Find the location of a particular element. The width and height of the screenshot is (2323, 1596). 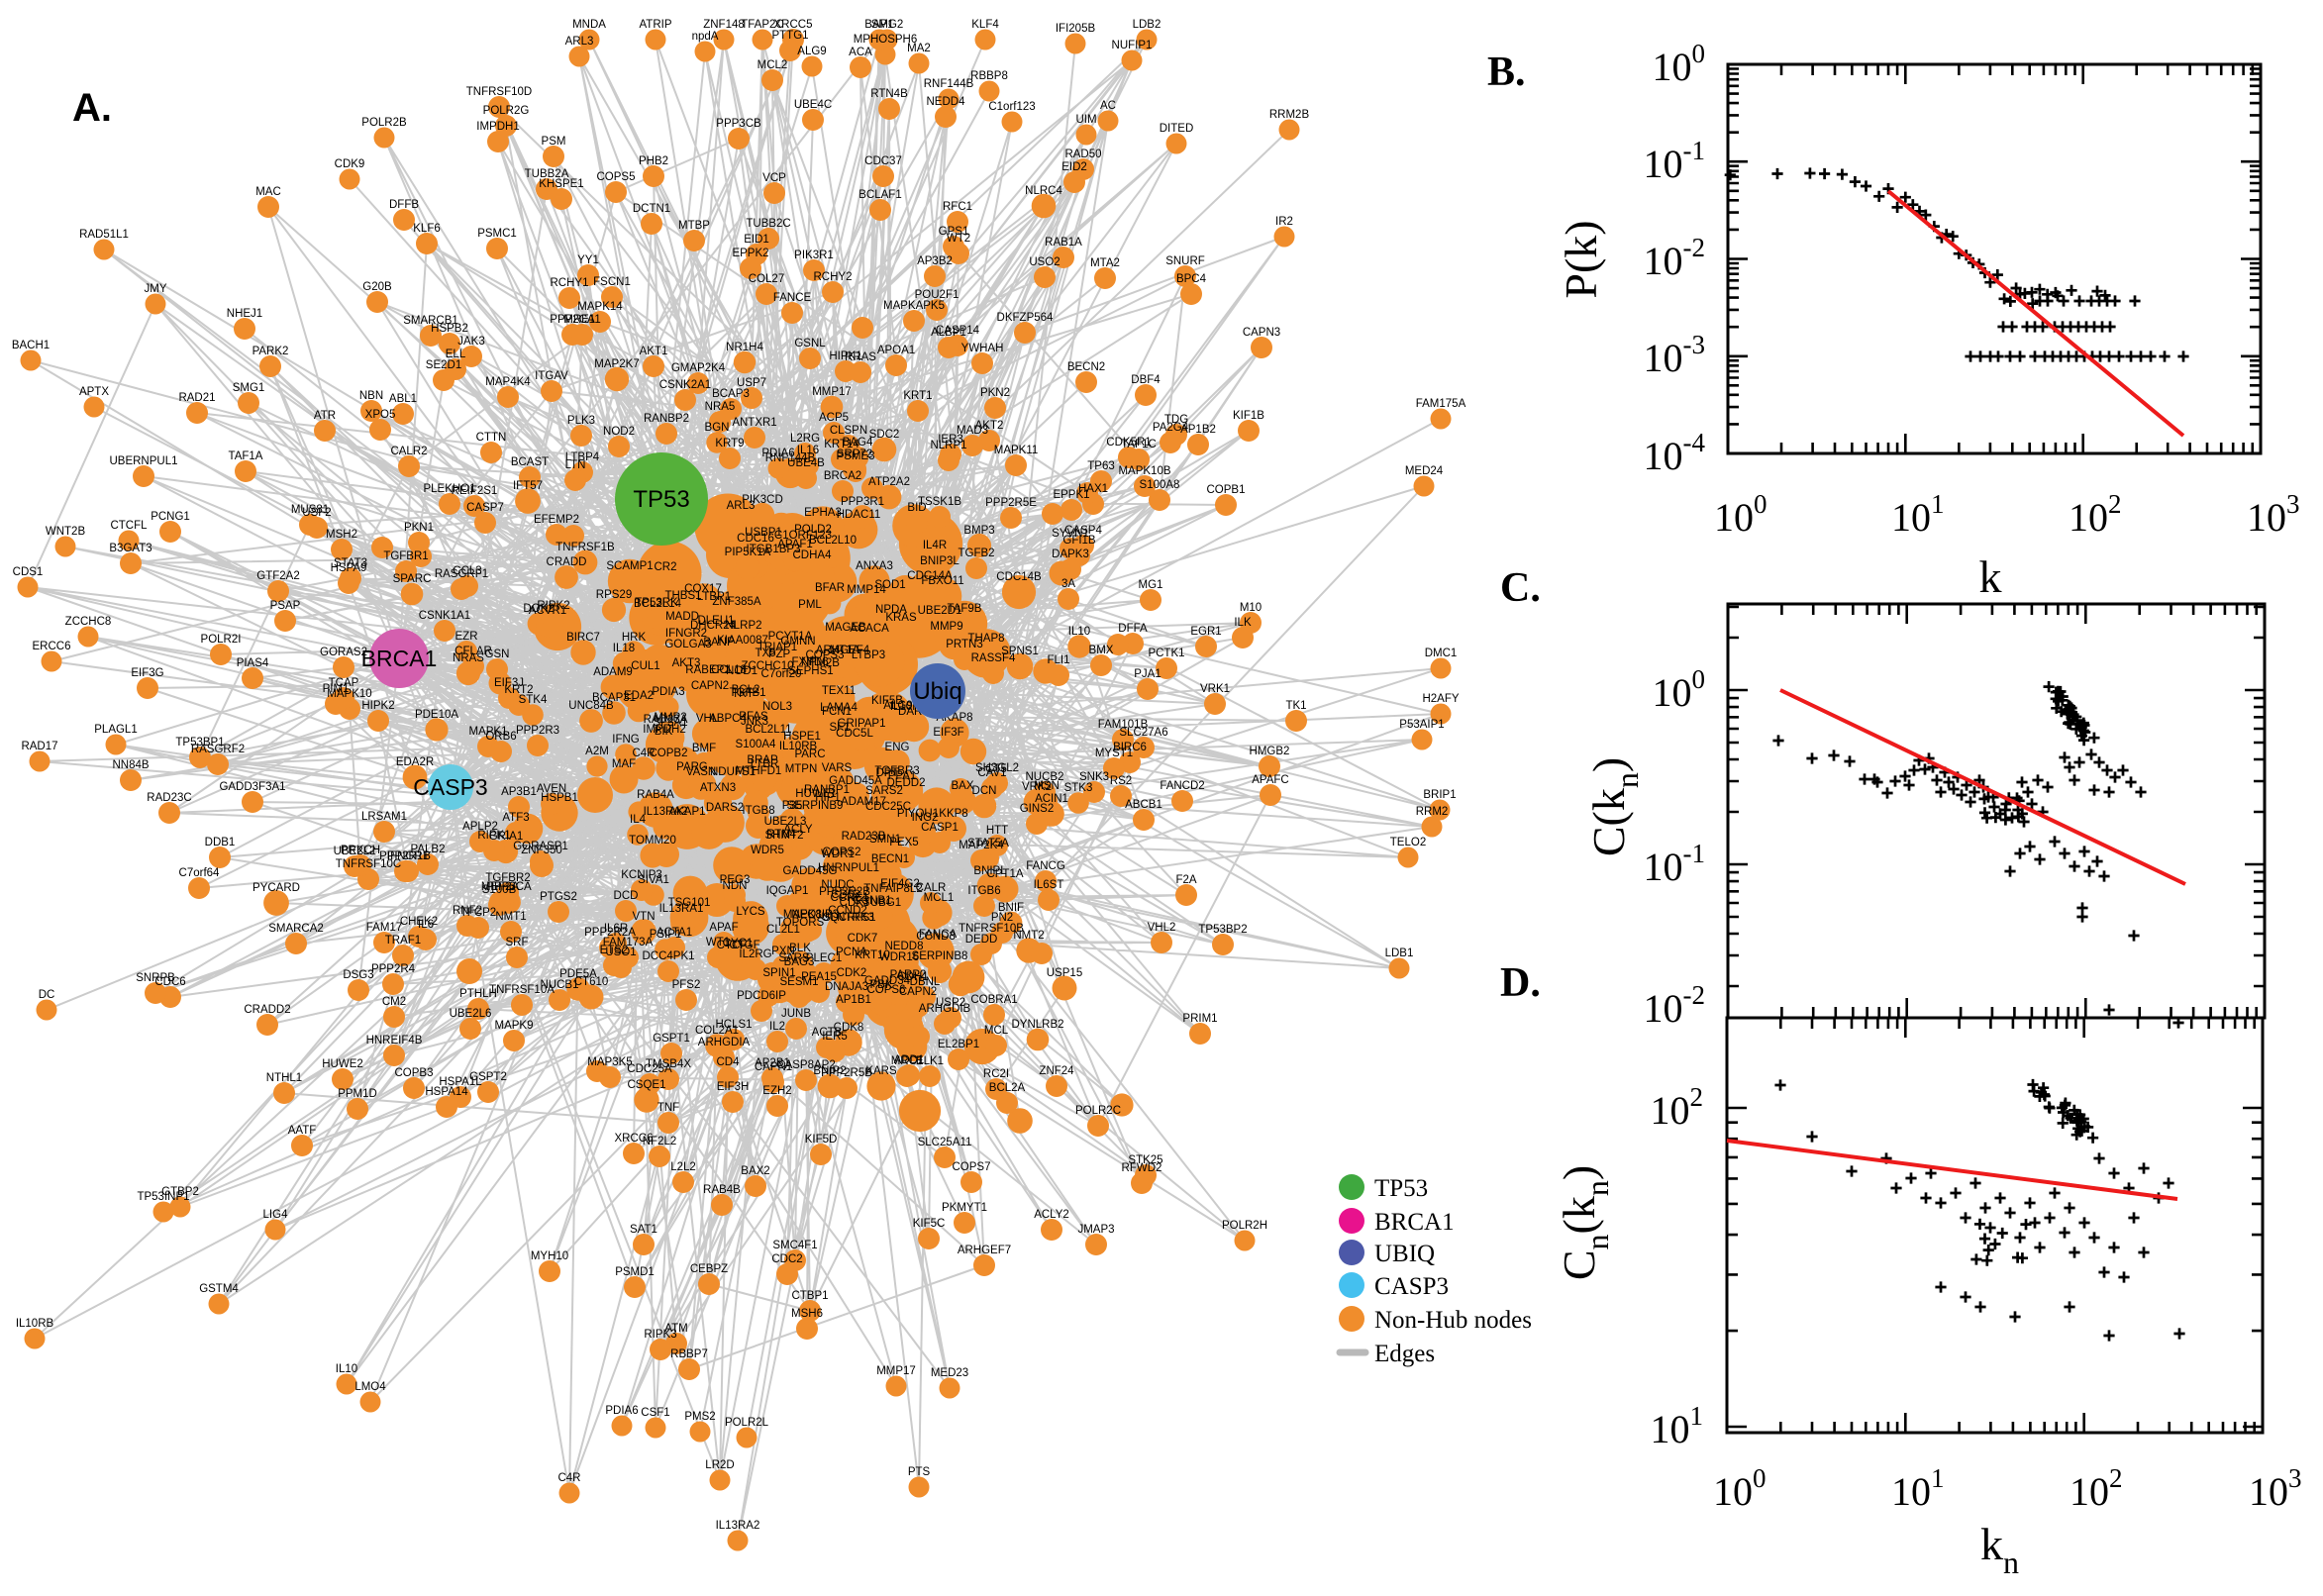

svg-text: TK1 is located at coordinates (1295, 706).